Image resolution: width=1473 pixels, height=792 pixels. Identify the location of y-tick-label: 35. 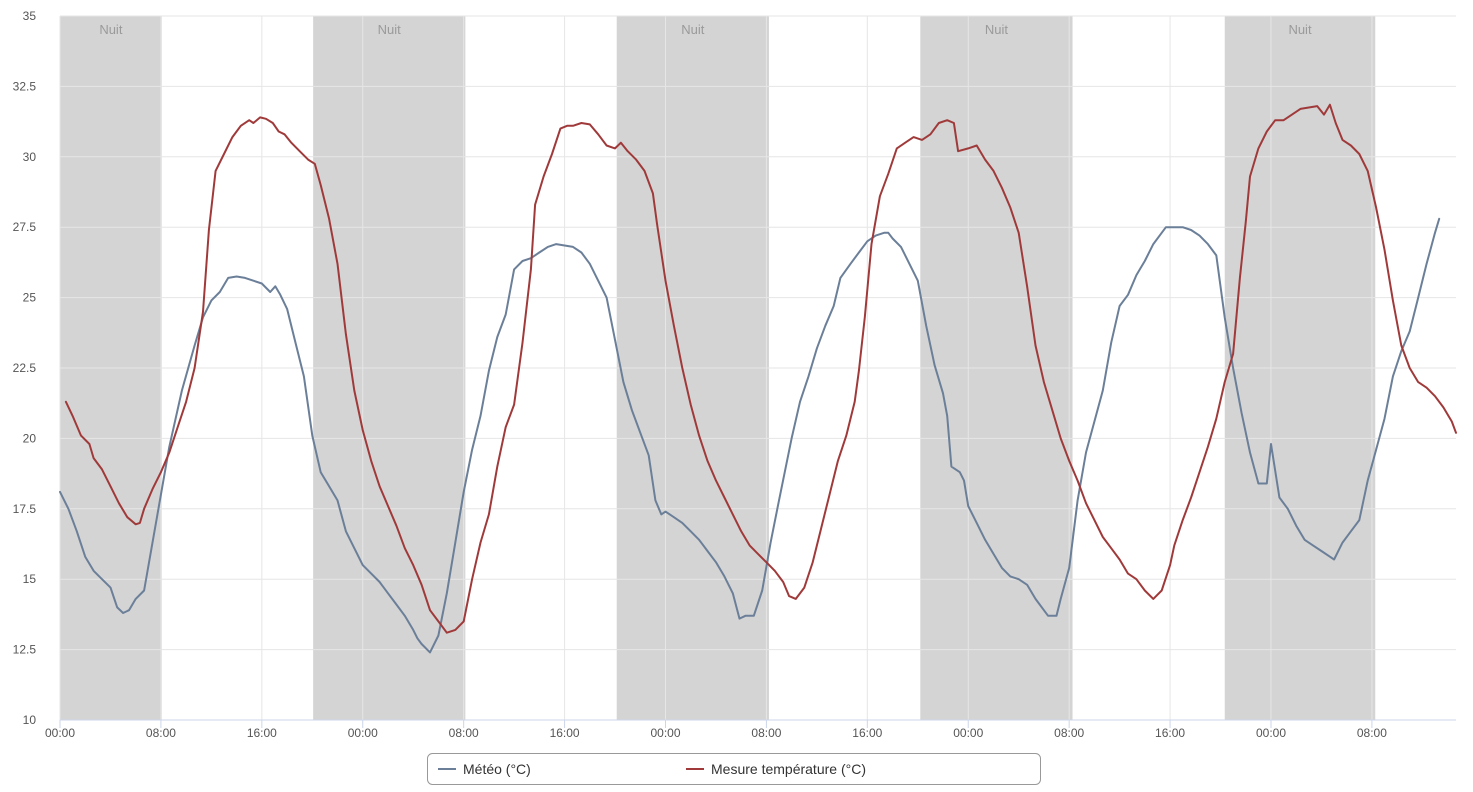
(30, 16).